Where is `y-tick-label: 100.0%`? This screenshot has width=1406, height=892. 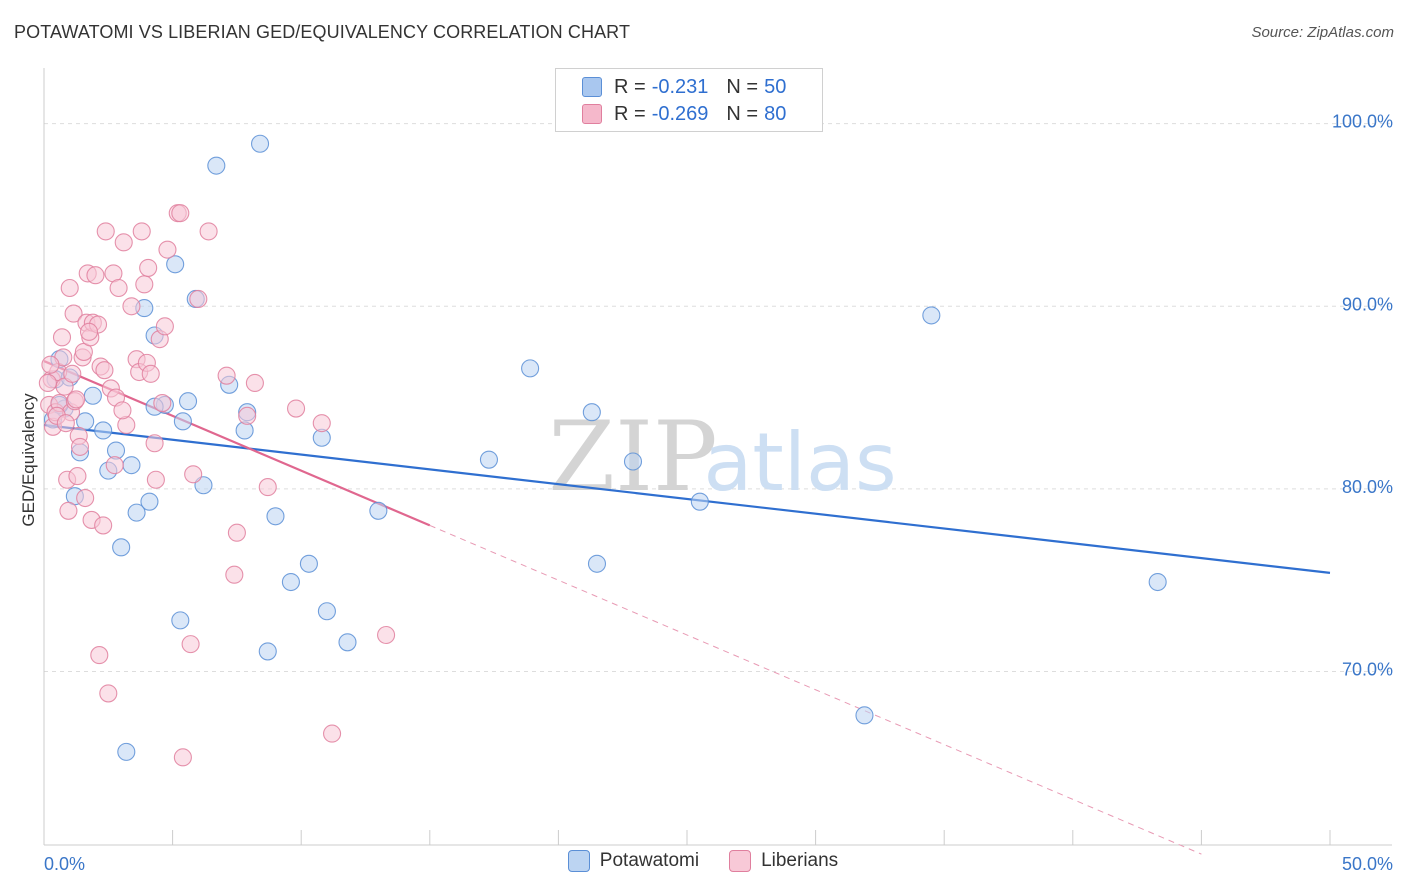
y-tick-label: 100.0% is located at coordinates (1362, 122).